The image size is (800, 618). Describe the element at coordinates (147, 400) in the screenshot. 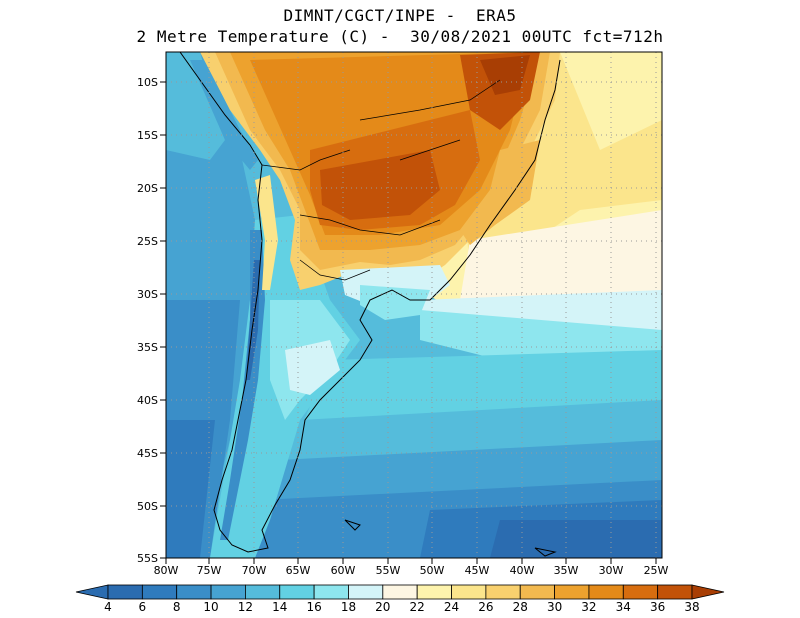

I see `lat-label: 40S` at that location.